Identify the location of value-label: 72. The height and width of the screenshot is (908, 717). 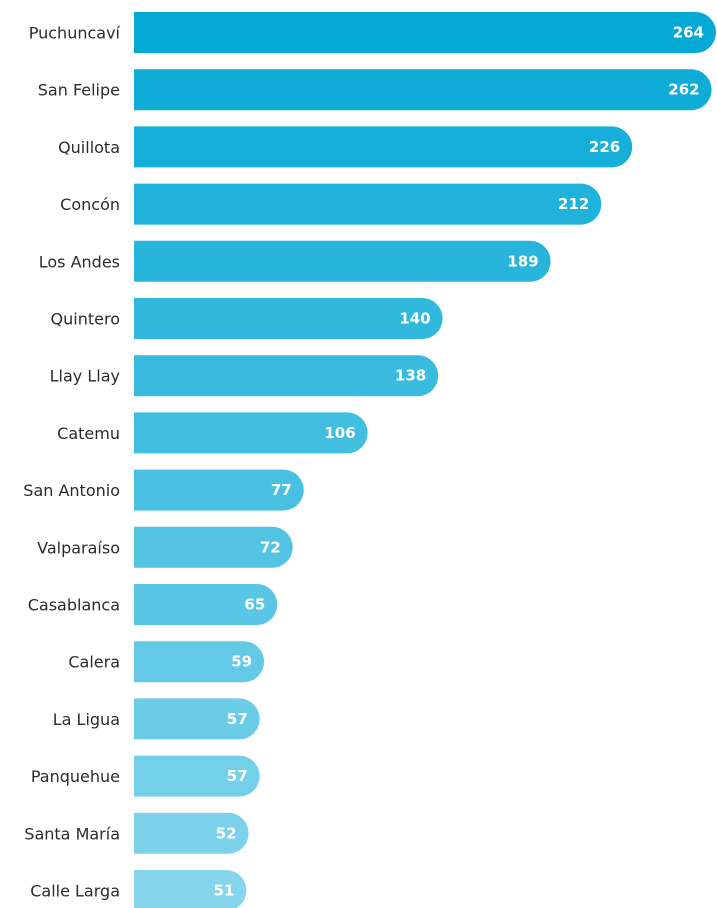
(270, 547).